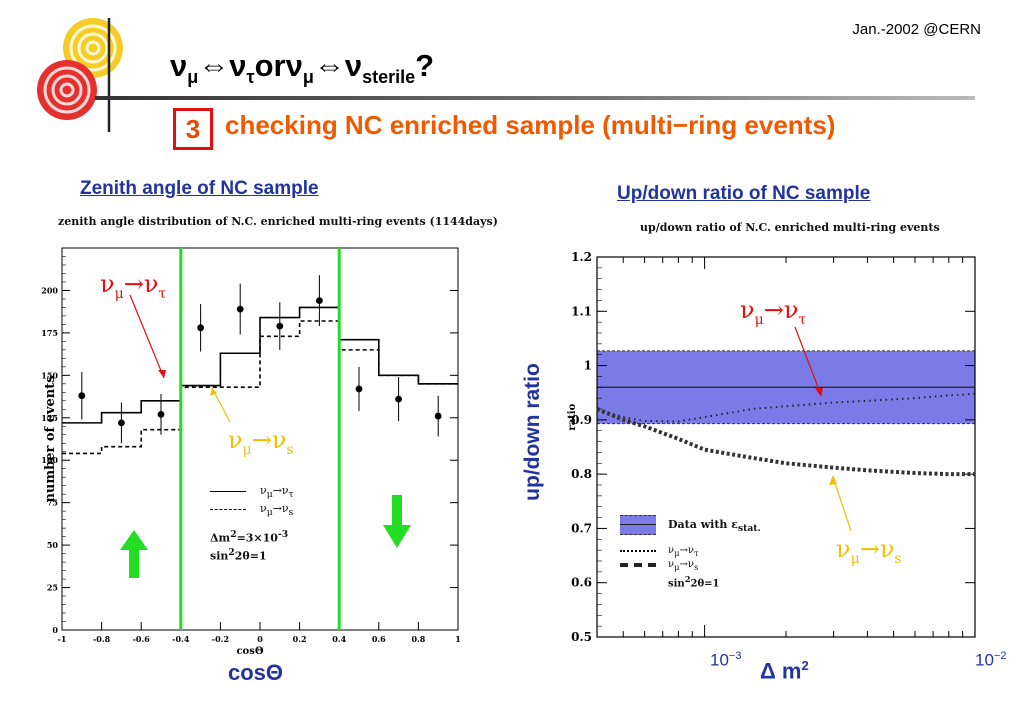 Image resolution: width=1023 pixels, height=708 pixels. What do you see at coordinates (249, 537) in the screenshot?
I see `legend-param-dm2: Δm2=3×10-3` at bounding box center [249, 537].